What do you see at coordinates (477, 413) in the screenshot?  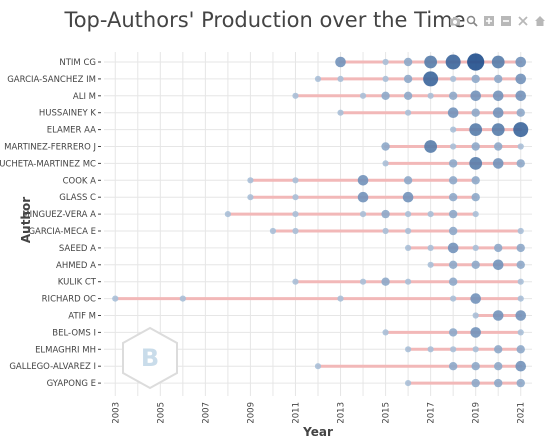 I see `x-tick-label: 2019` at bounding box center [477, 413].